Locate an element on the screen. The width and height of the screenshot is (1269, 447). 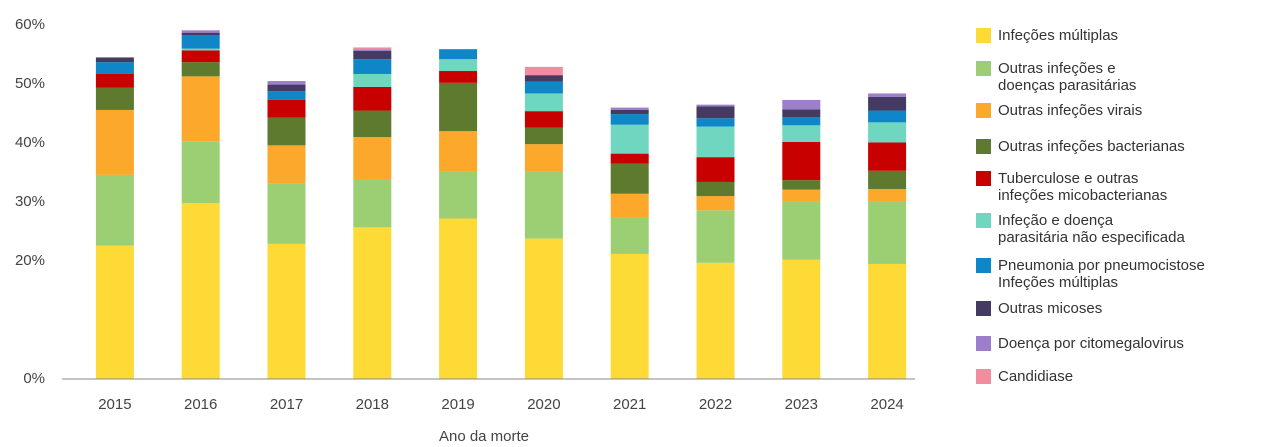
legend-label: Outras infeções bacterianas is located at coordinates (1091, 146).